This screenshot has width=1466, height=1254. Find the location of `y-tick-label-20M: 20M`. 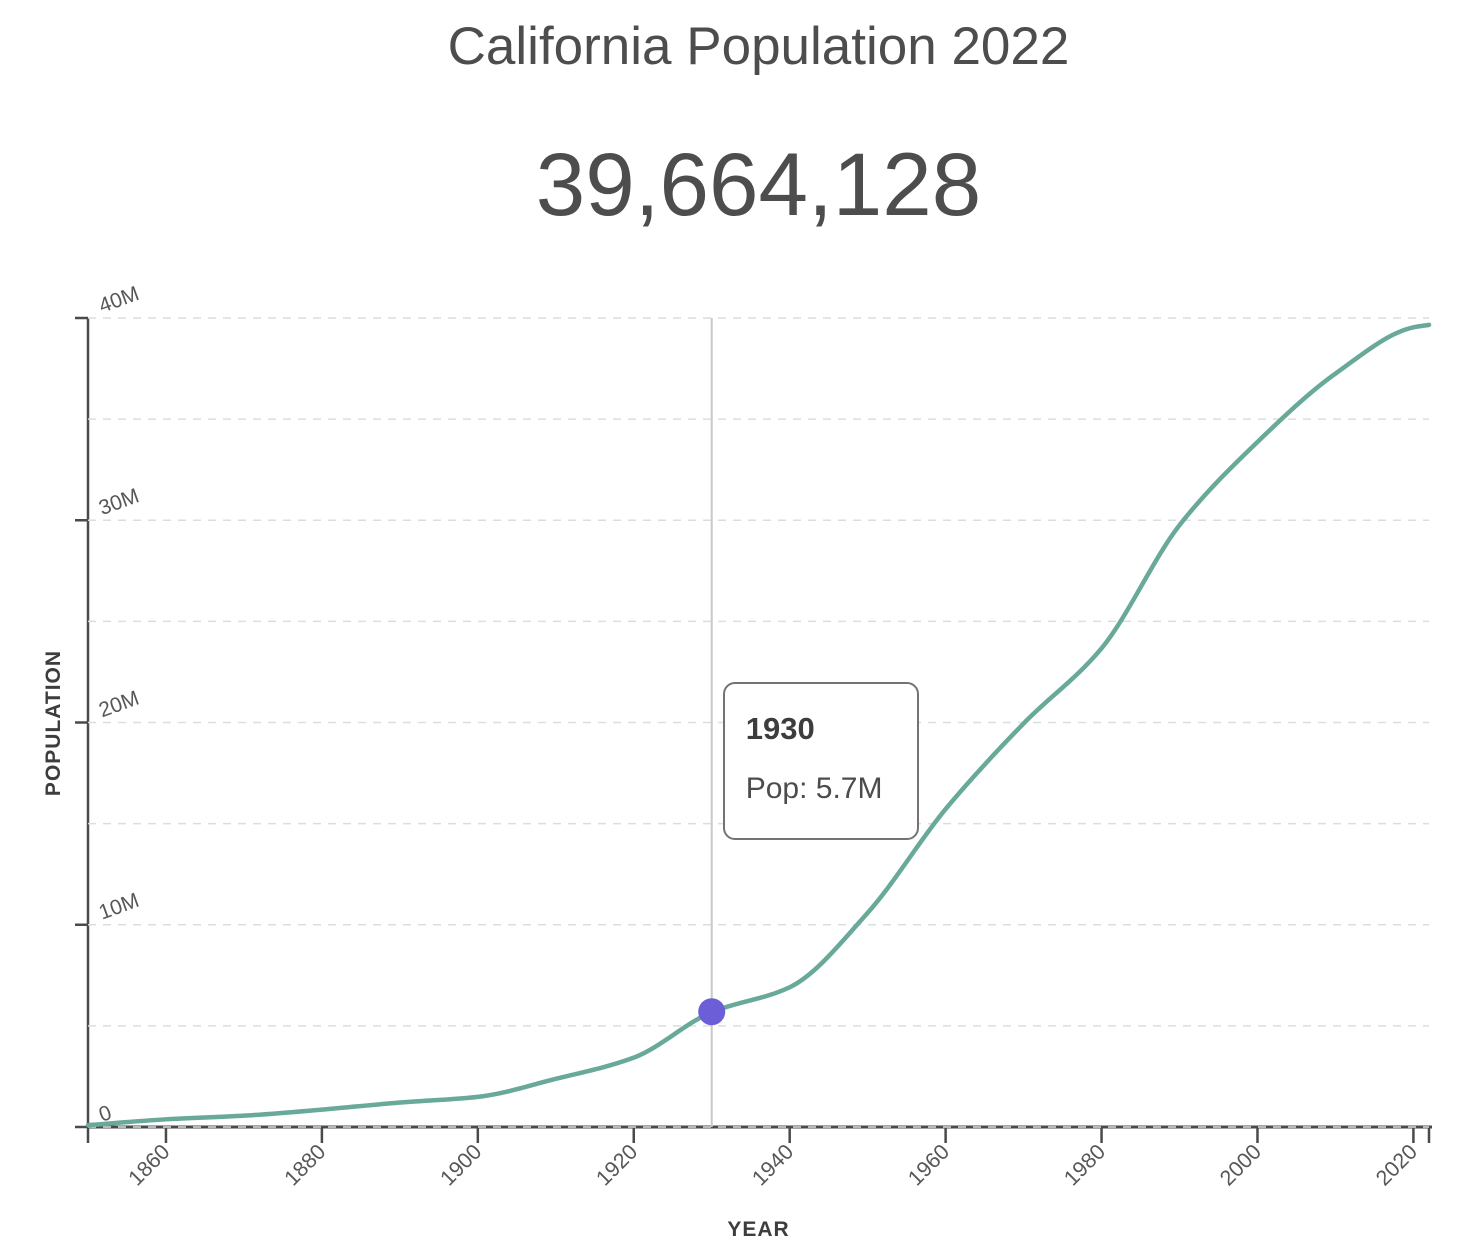

y-tick-label-20M: 20M is located at coordinates (119, 705).